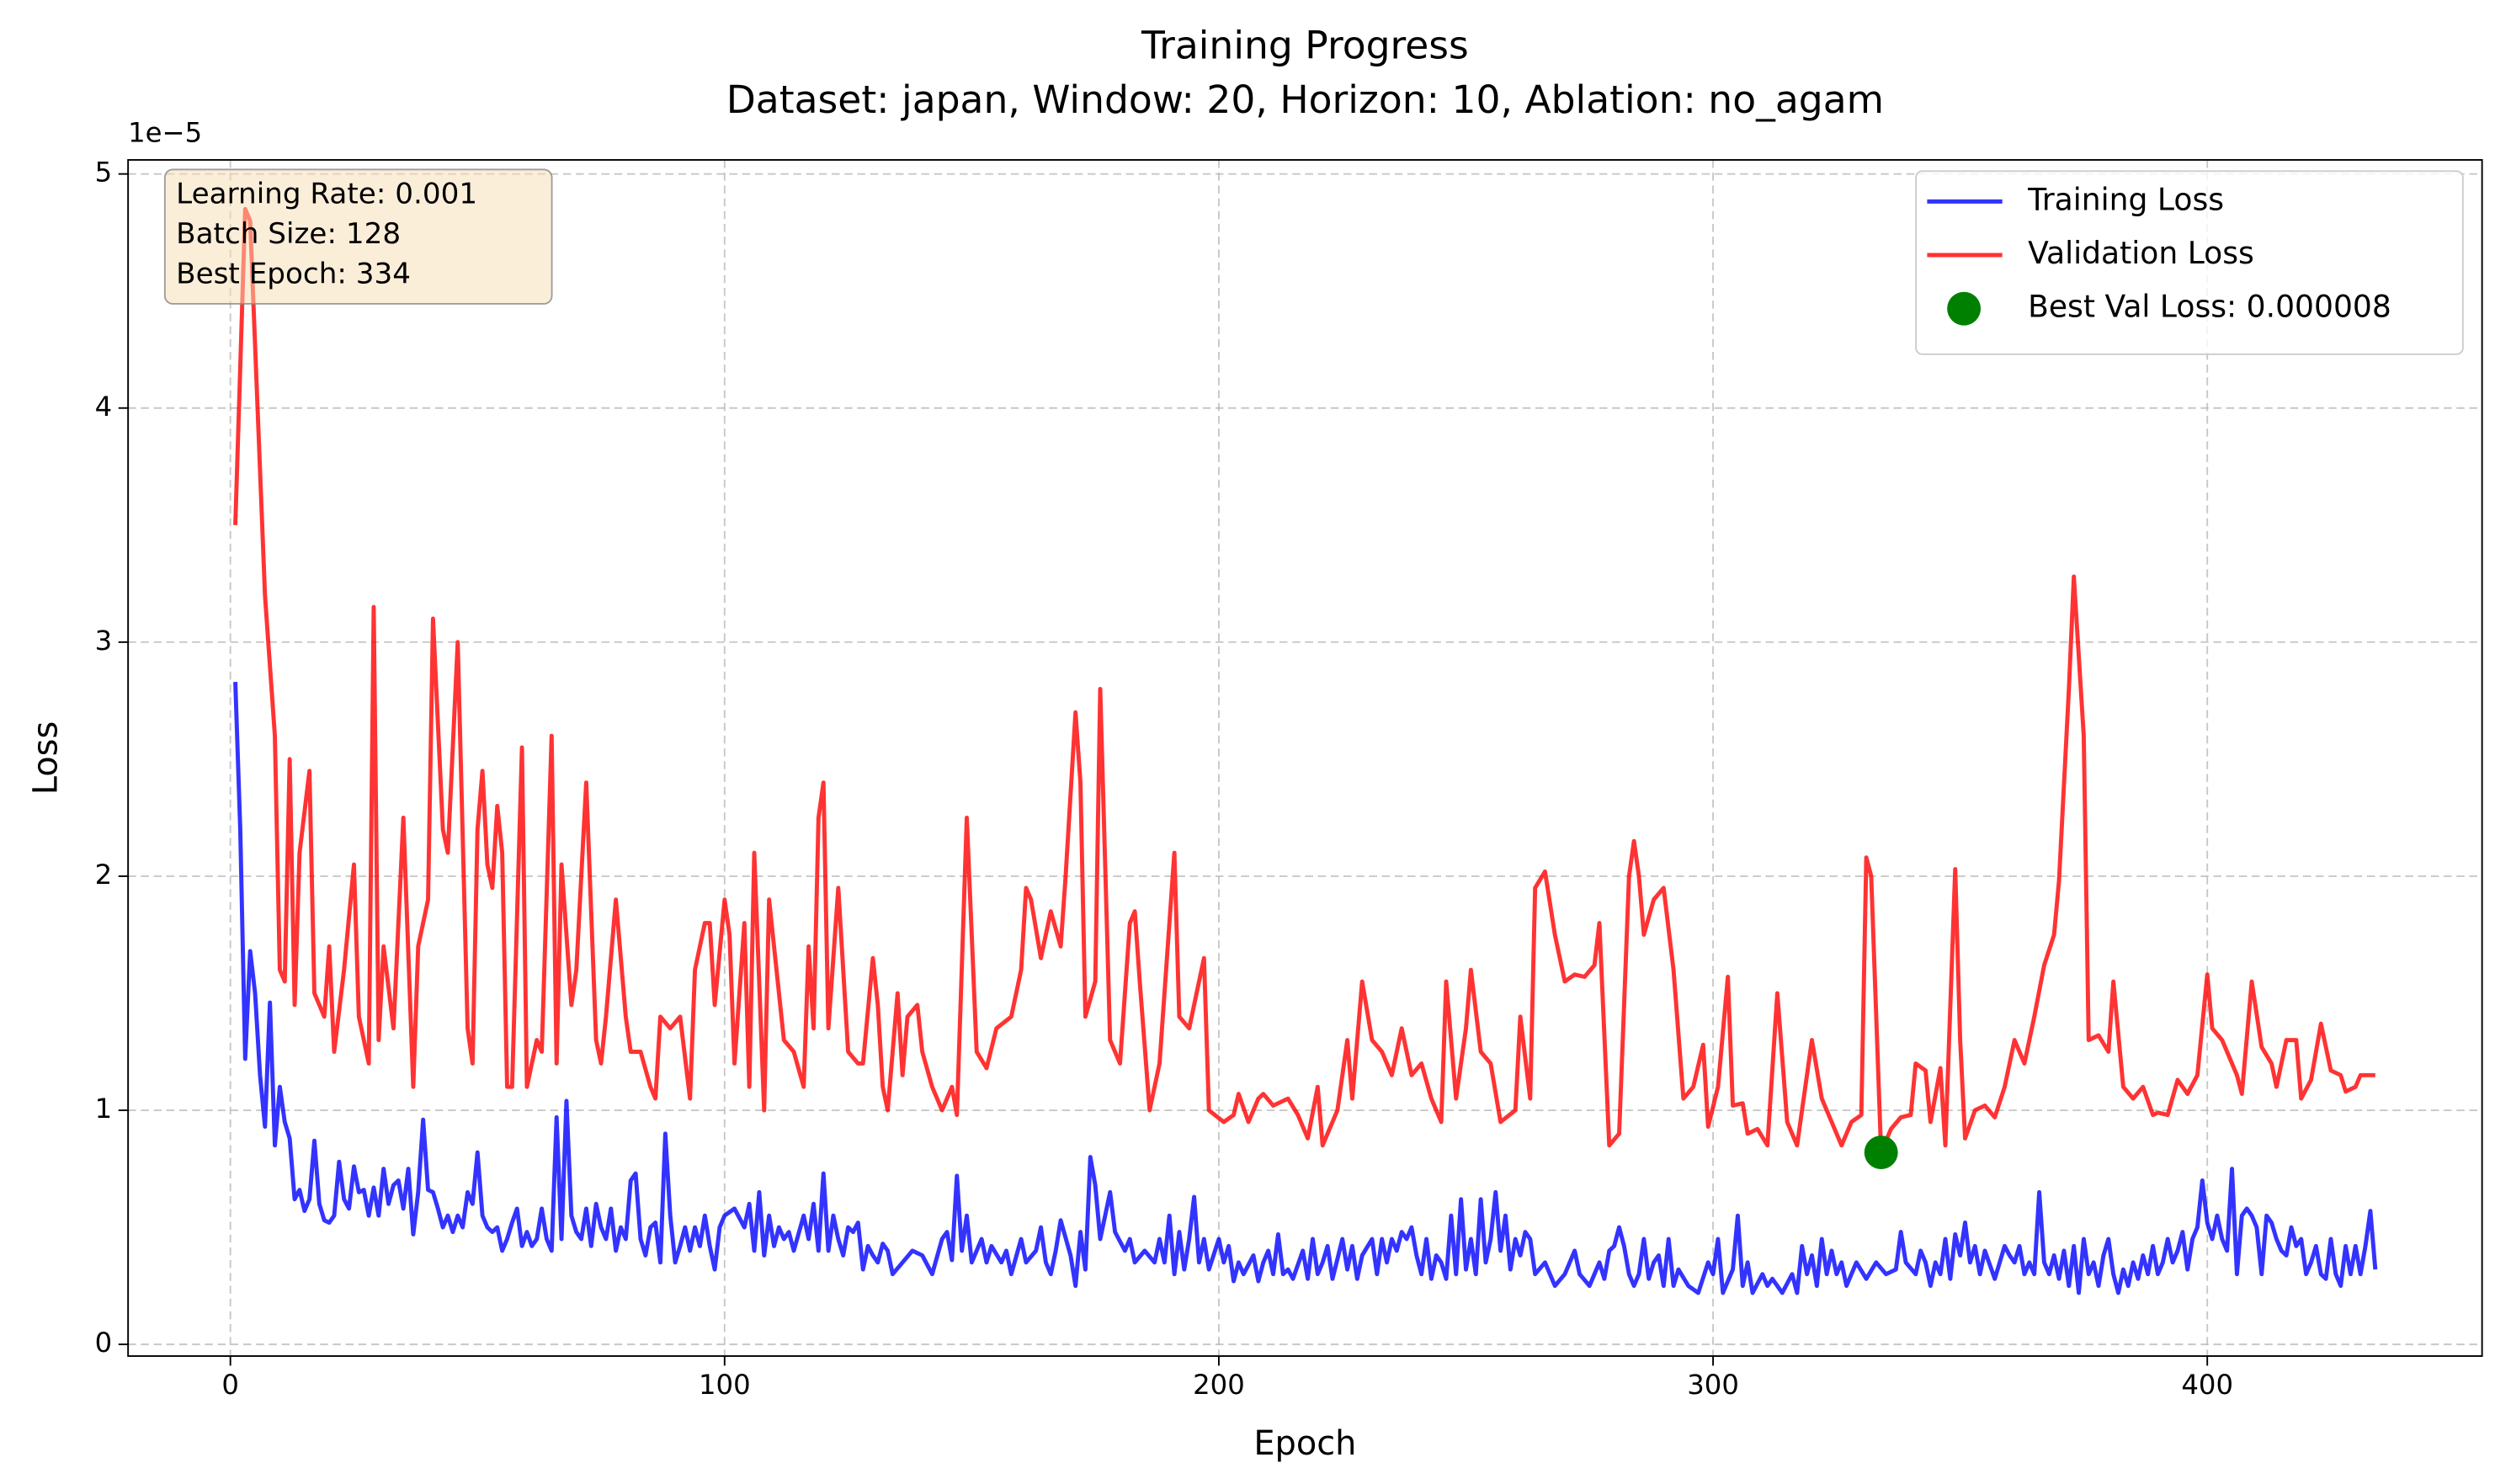 The image size is (2495, 1484). What do you see at coordinates (2125, 199) in the screenshot?
I see `legend-label: Training Loss` at bounding box center [2125, 199].